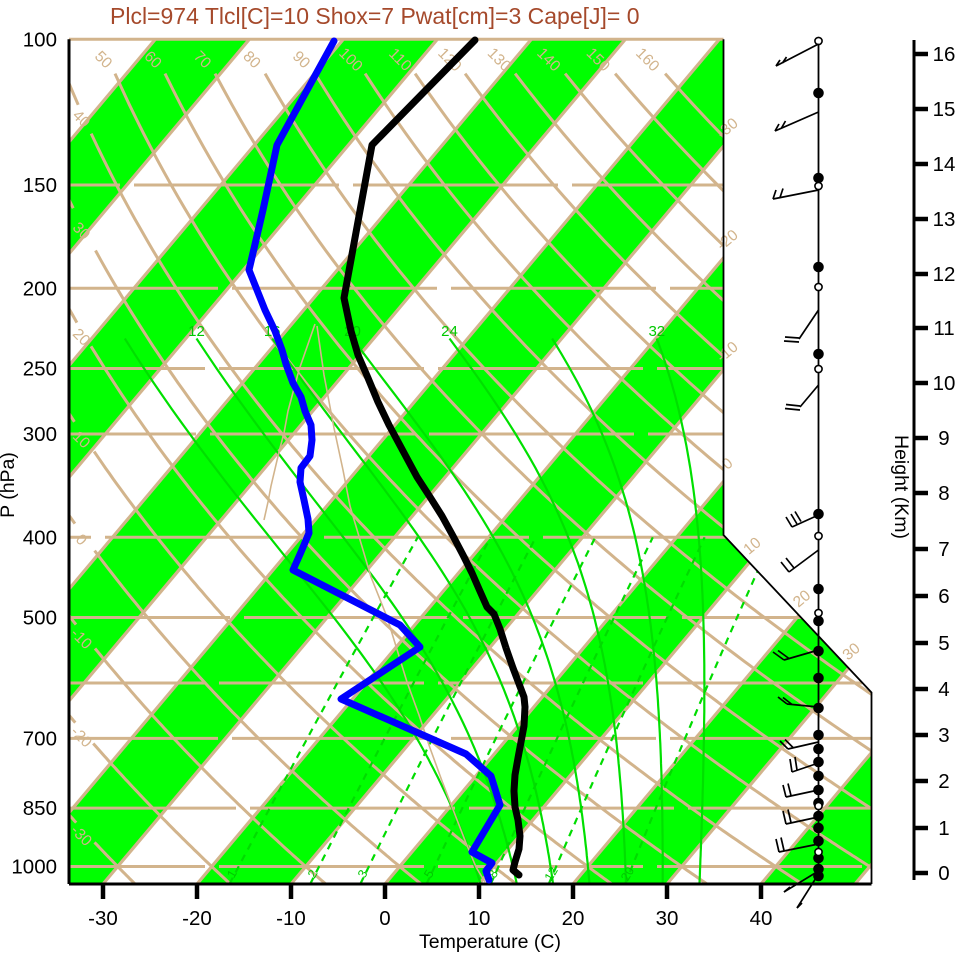  Describe the element at coordinates (40, 288) in the screenshot. I see `svg-text: 200` at that location.